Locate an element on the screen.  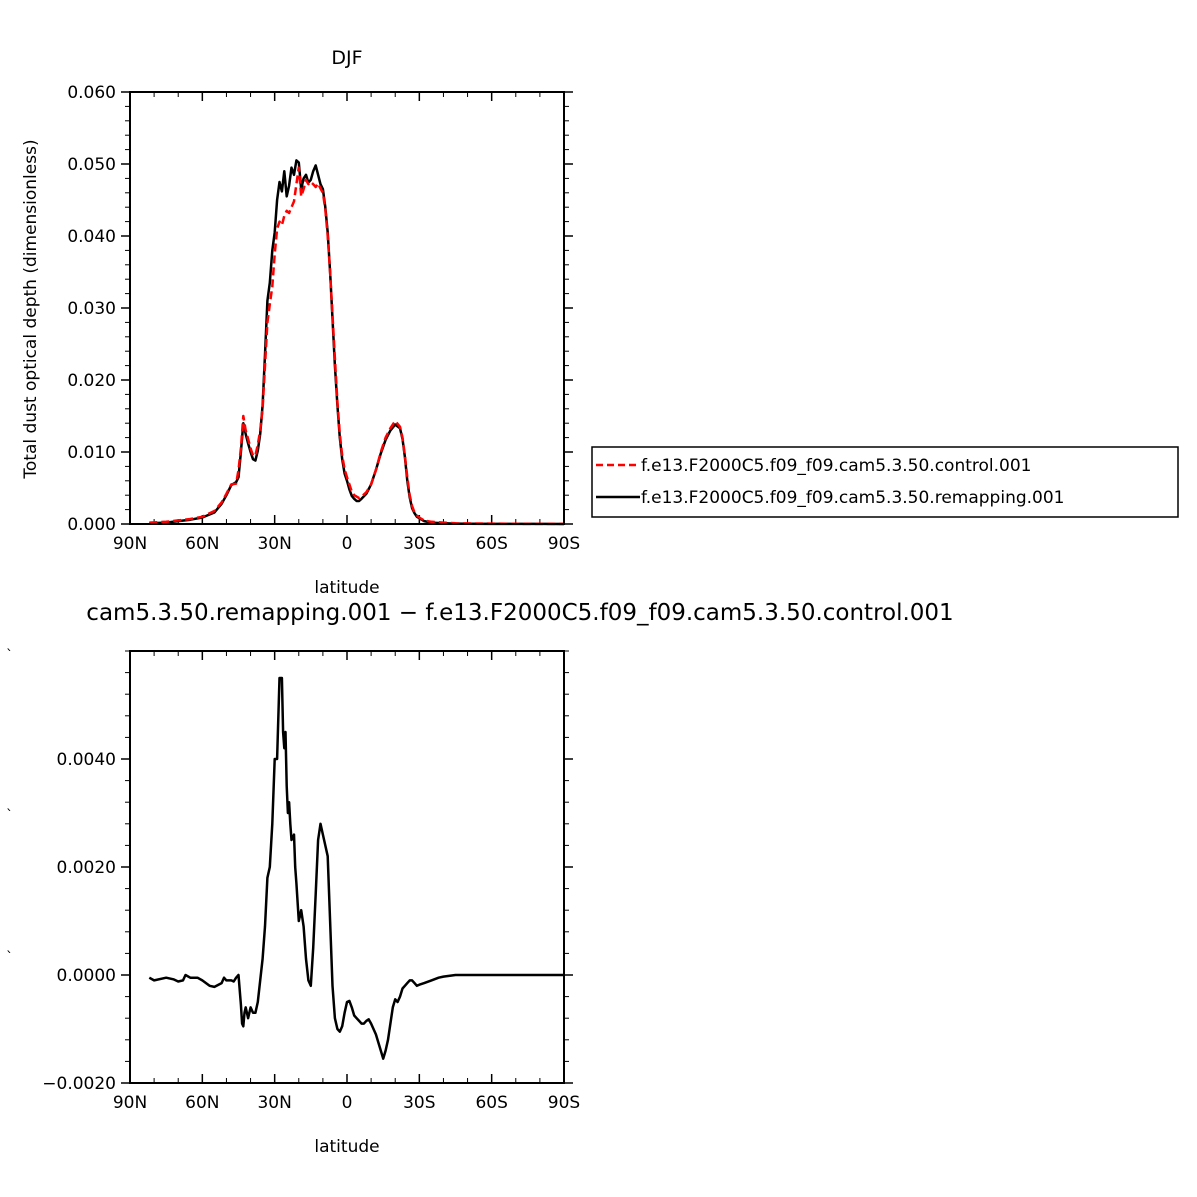
y-tick-label: 0.020 is located at coordinates (91, 381).